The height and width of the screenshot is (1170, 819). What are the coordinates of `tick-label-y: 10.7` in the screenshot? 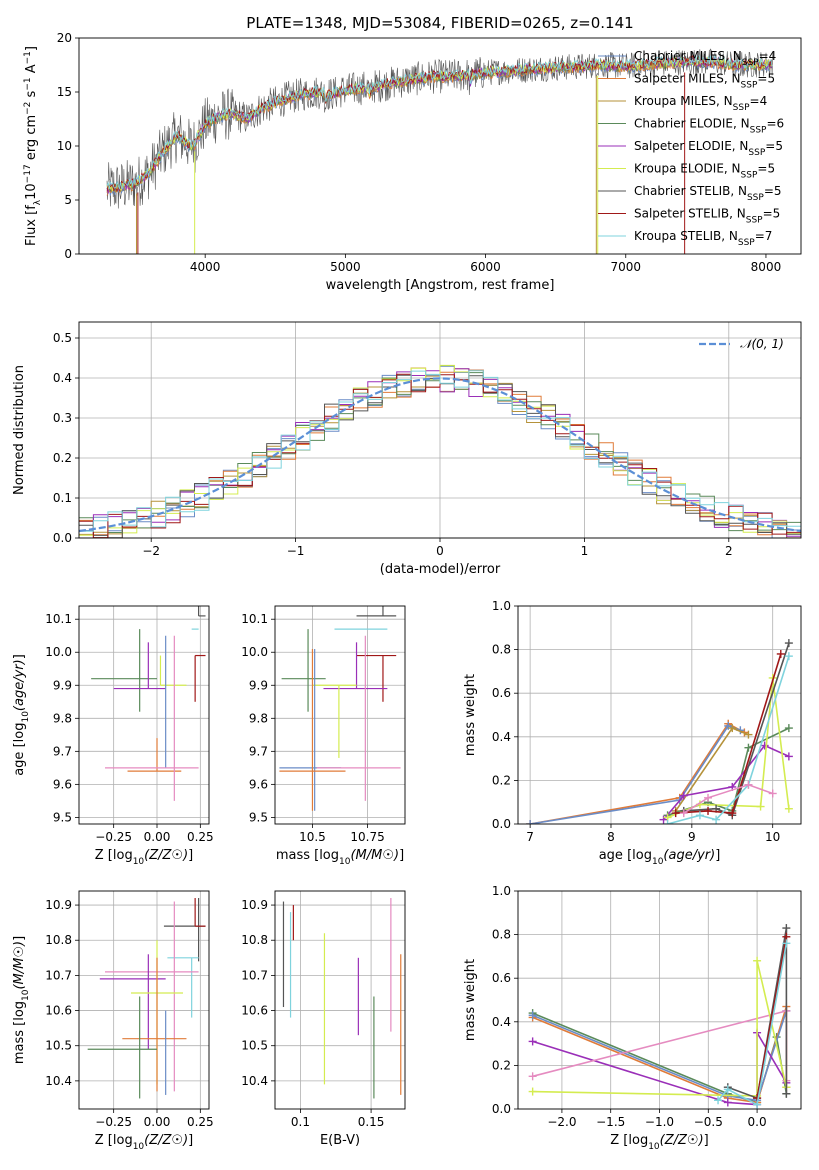 It's located at (58, 975).